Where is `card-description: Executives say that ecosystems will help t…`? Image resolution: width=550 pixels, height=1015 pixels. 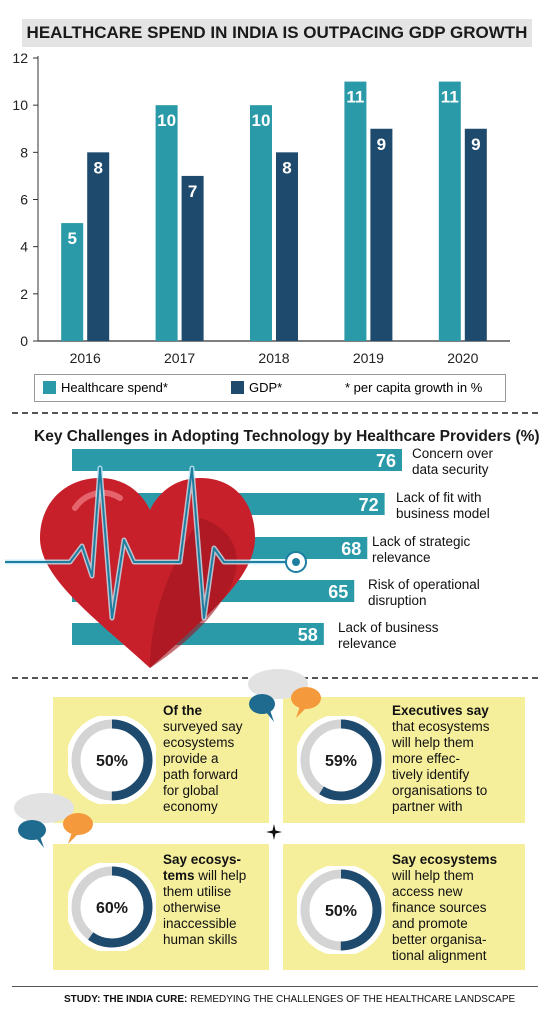
card-description: Executives say that ecosystems will help t… is located at coordinates (441, 759).